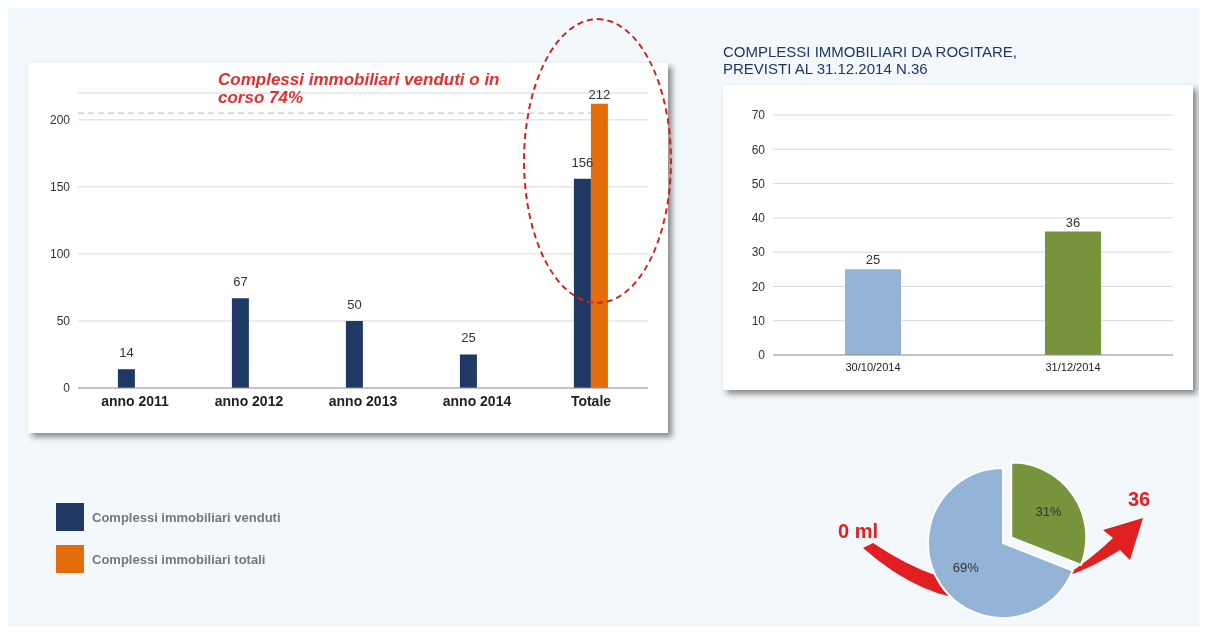 This screenshot has width=1207, height=635. I want to click on x-tick-label: anno 2011, so click(135, 400).